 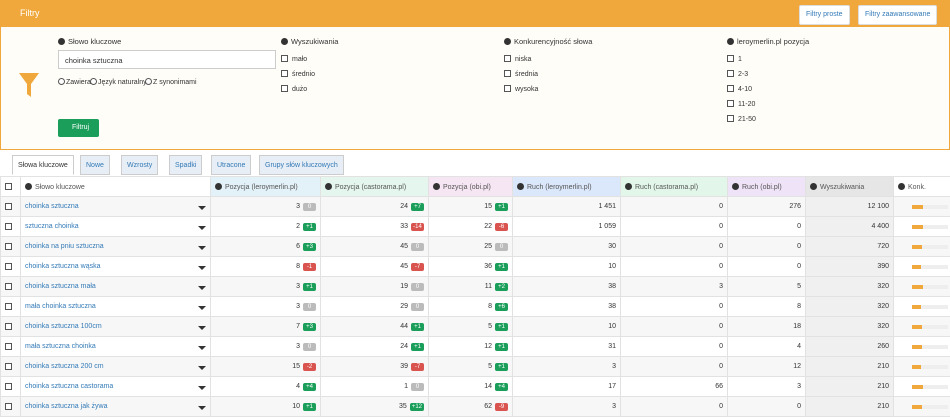 I want to click on column-header: Ruch (leroymerlin.pl), so click(x=566, y=186).